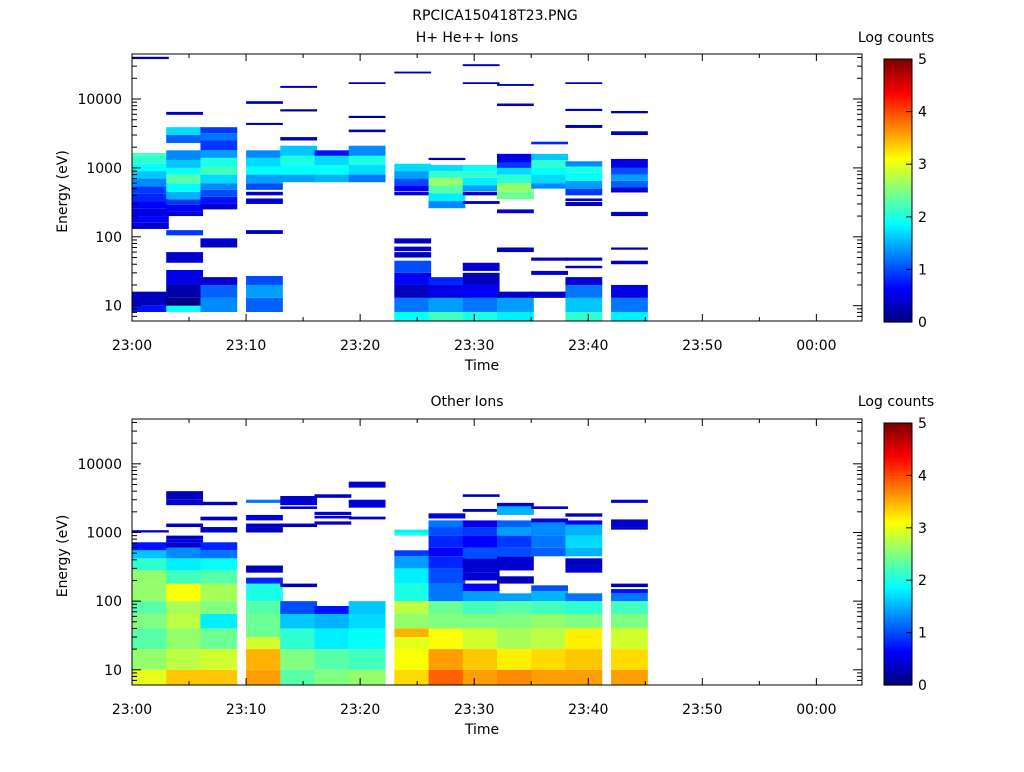 The height and width of the screenshot is (772, 1024). Describe the element at coordinates (922, 476) in the screenshot. I see `colorbar-tick-label: 4` at that location.